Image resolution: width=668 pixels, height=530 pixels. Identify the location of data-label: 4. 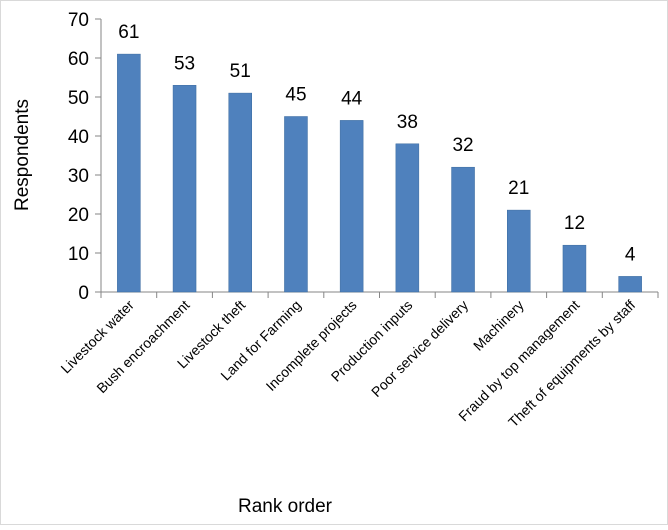
(630, 254).